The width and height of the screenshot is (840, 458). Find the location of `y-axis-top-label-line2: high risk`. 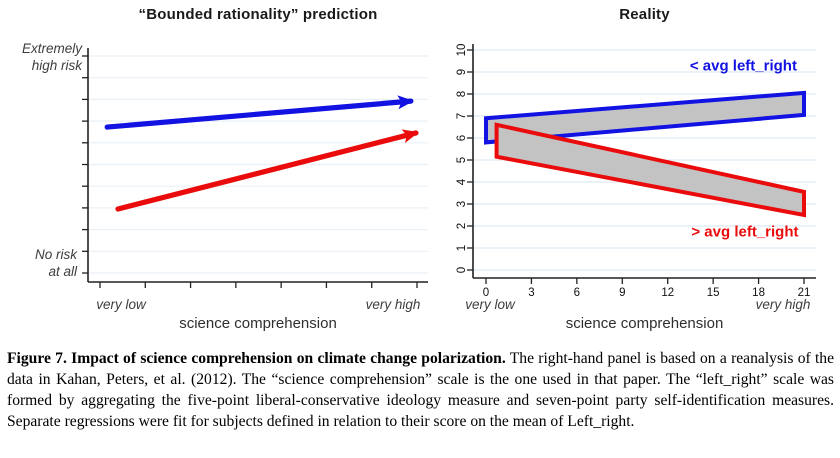

y-axis-top-label-line2: high risk is located at coordinates (56, 65).